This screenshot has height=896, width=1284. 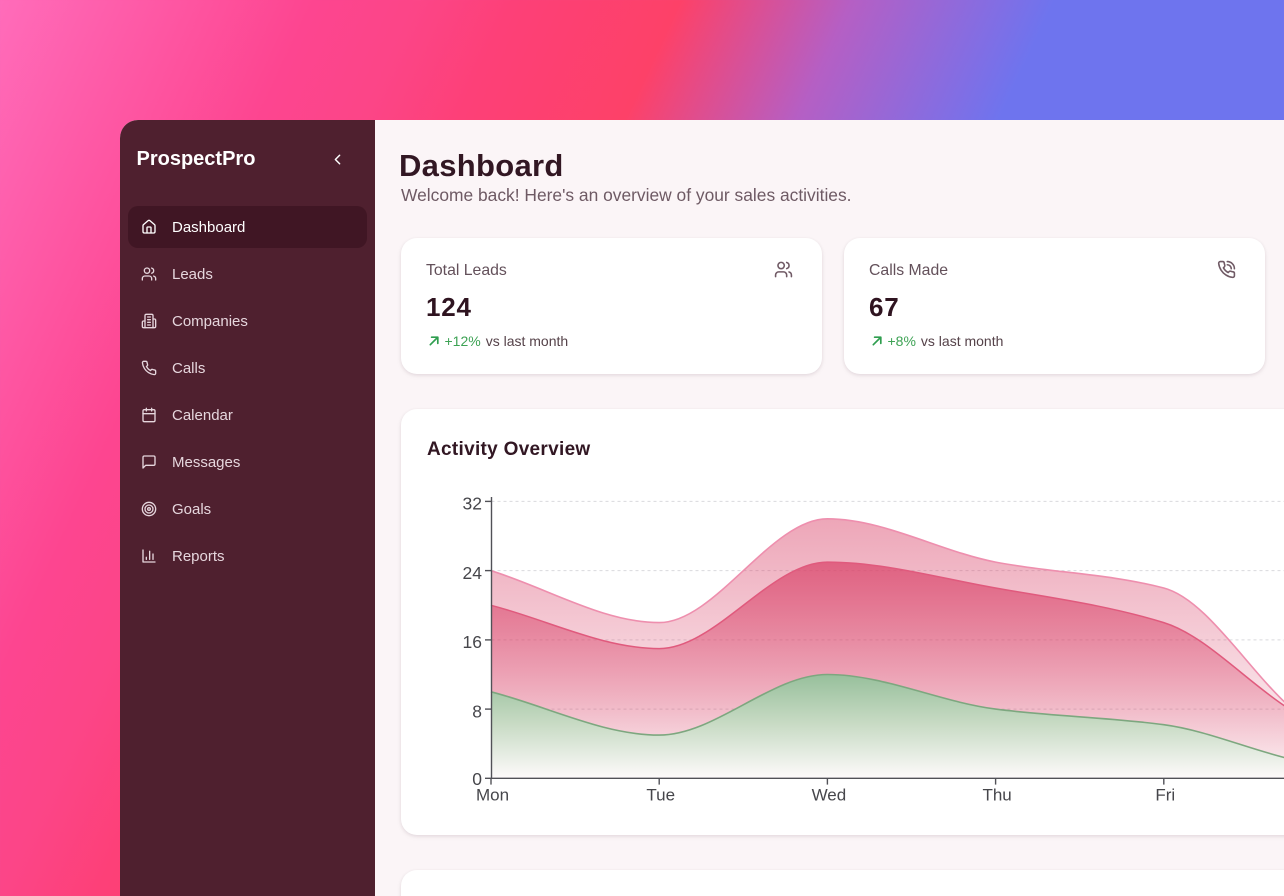 I want to click on svg-text: Thu, so click(x=996, y=795).